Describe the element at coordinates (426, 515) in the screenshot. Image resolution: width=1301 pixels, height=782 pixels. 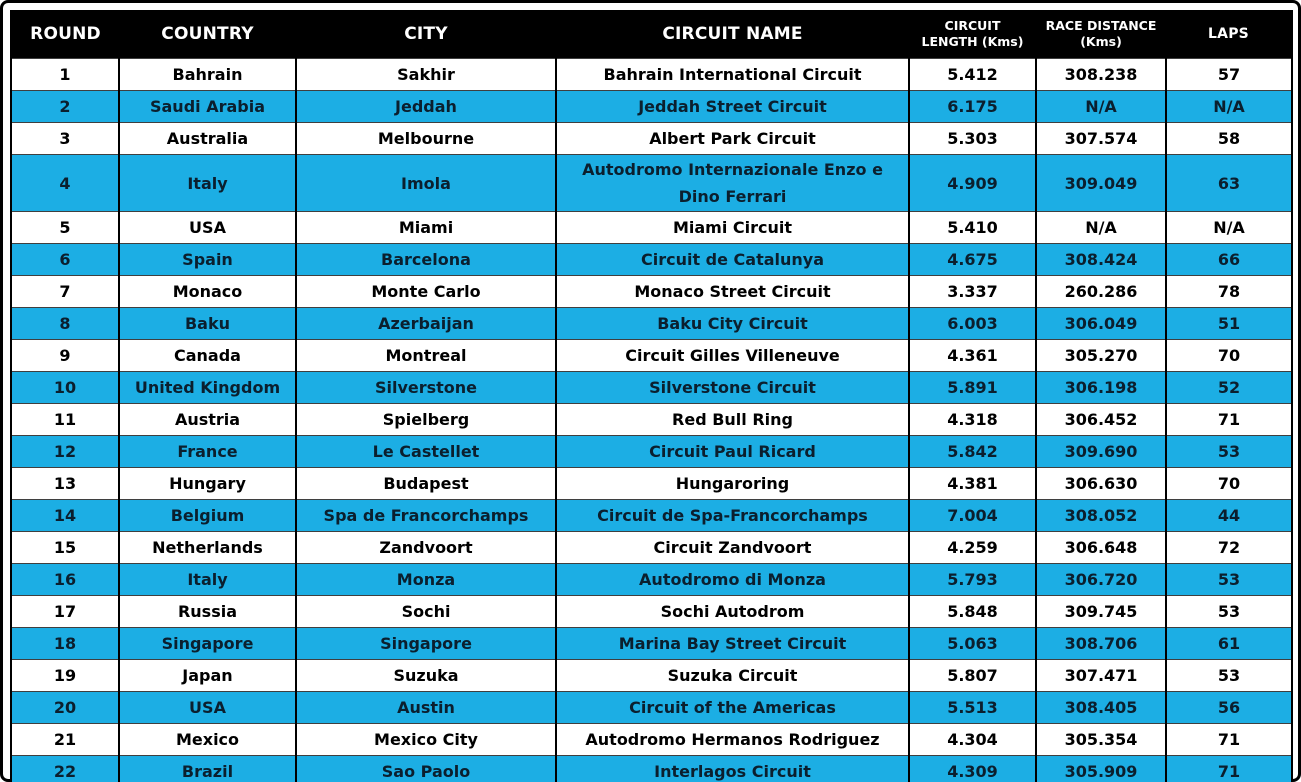
I see `cell-city: Spa de Francorchamps` at that location.